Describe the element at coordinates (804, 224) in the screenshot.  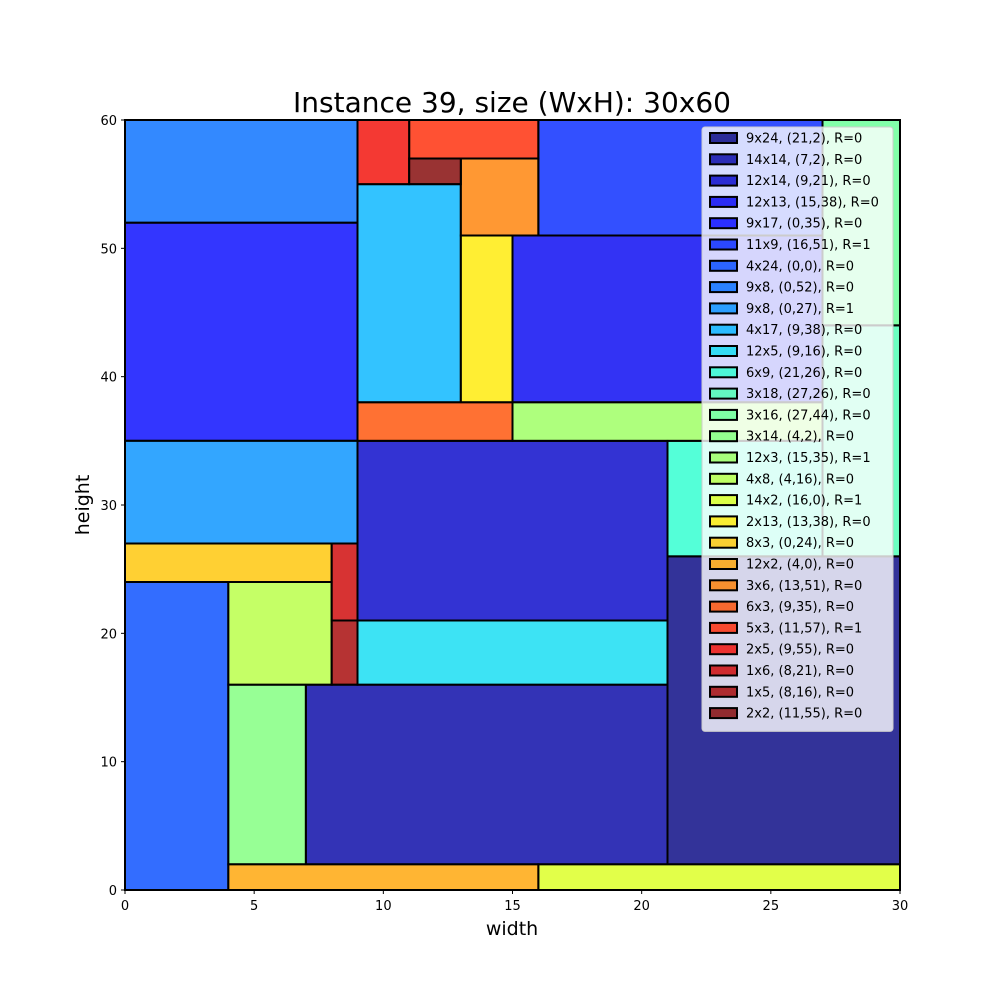
I see `legend-entry-label: 9x17, (0,35), R=0` at that location.